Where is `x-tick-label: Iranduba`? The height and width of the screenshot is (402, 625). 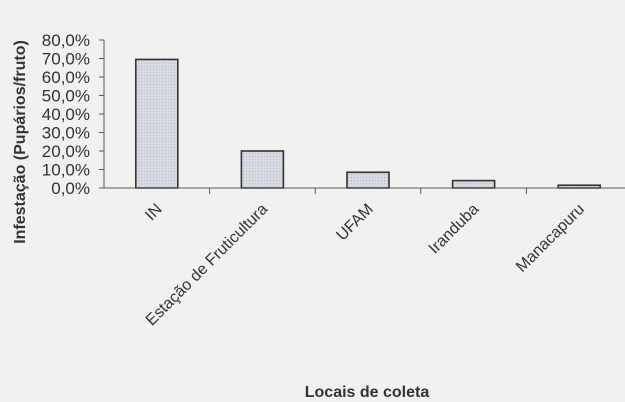
x-tick-label: Iranduba is located at coordinates (454, 229).